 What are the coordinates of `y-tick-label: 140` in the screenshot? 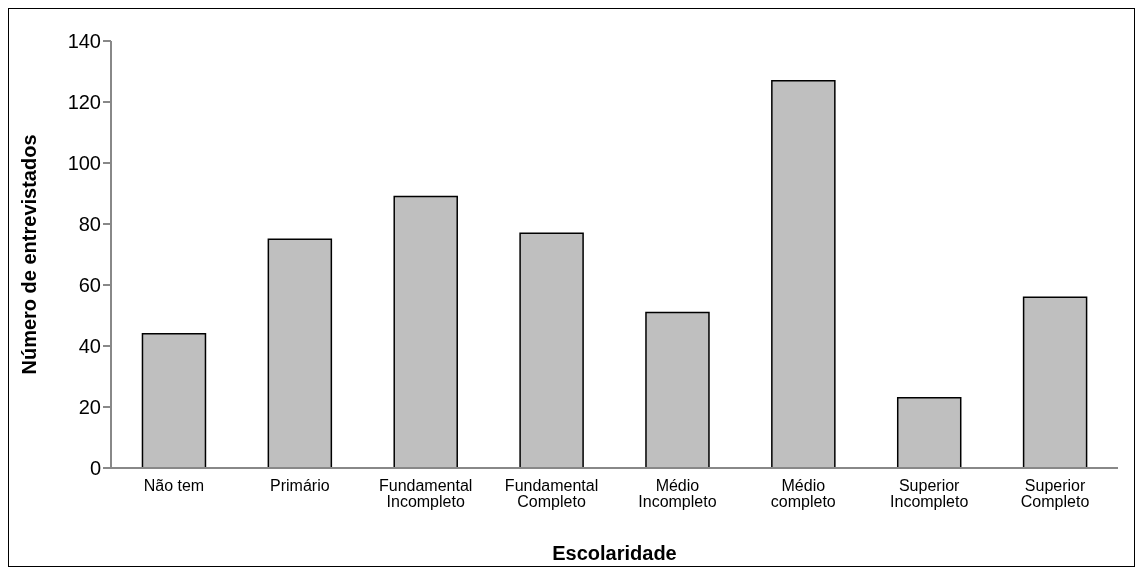 It's located at (84, 41).